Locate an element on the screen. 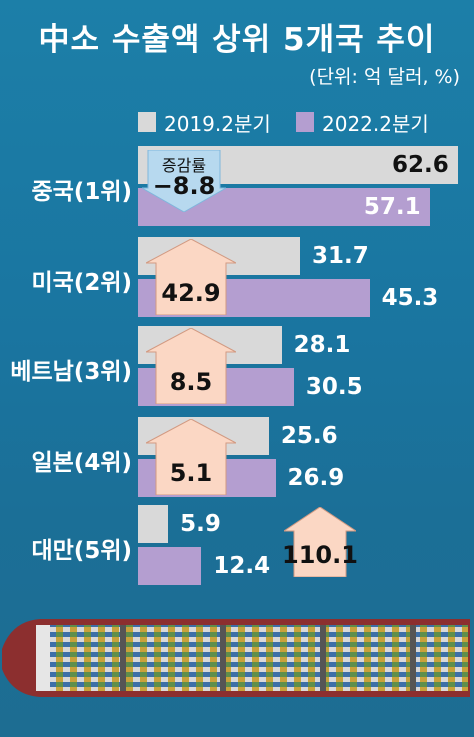 The width and height of the screenshot is (474, 737). unit-note: (단위: 억 달러, %) is located at coordinates (384, 77).